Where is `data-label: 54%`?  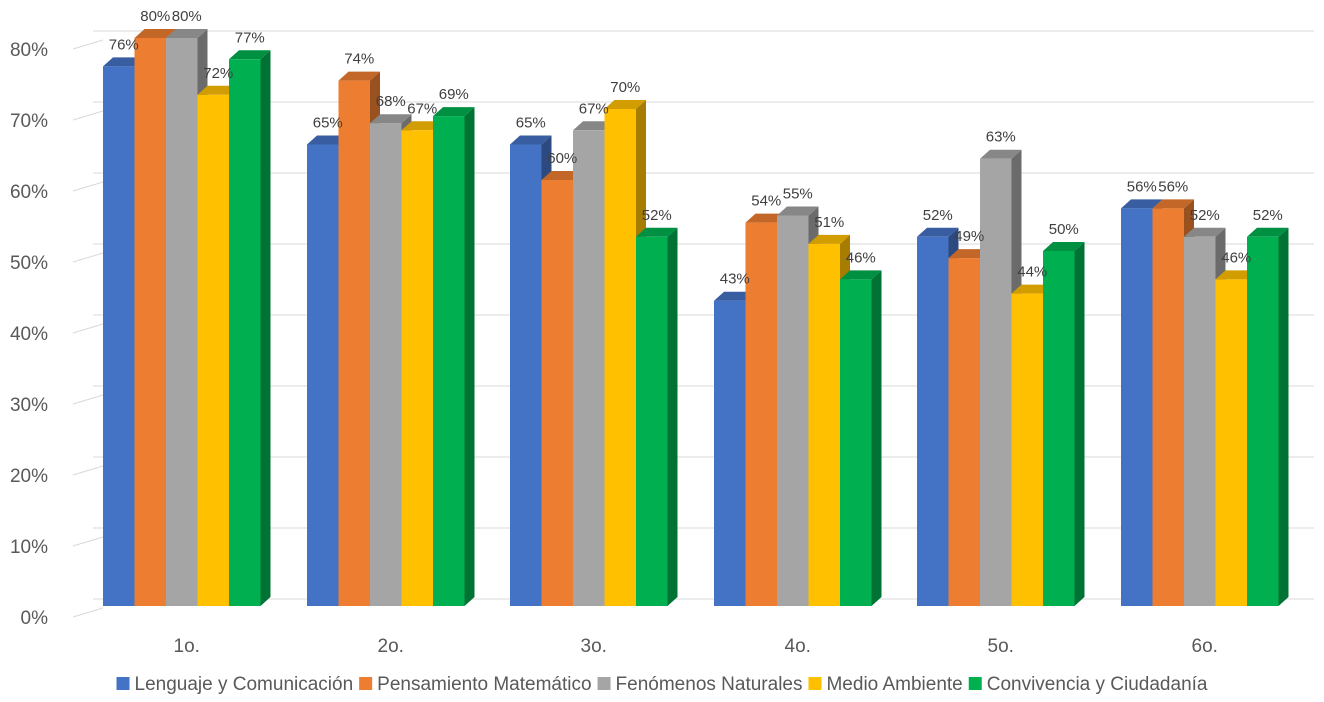 data-label: 54% is located at coordinates (766, 201).